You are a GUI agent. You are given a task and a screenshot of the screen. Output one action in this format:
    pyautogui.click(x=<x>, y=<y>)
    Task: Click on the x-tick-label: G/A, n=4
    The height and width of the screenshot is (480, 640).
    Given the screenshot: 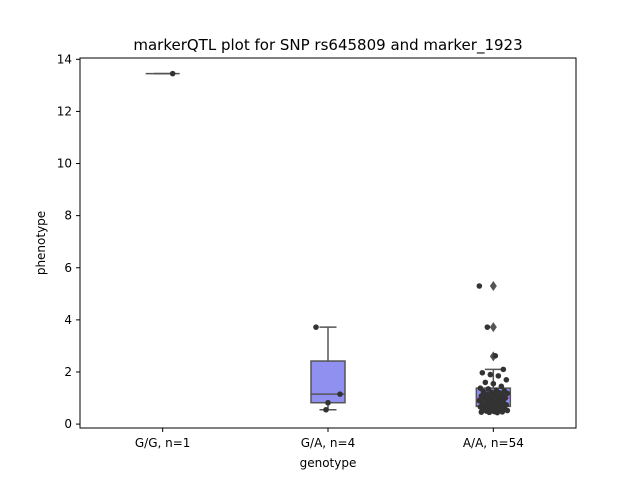 What is the action you would take?
    pyautogui.click(x=328, y=443)
    